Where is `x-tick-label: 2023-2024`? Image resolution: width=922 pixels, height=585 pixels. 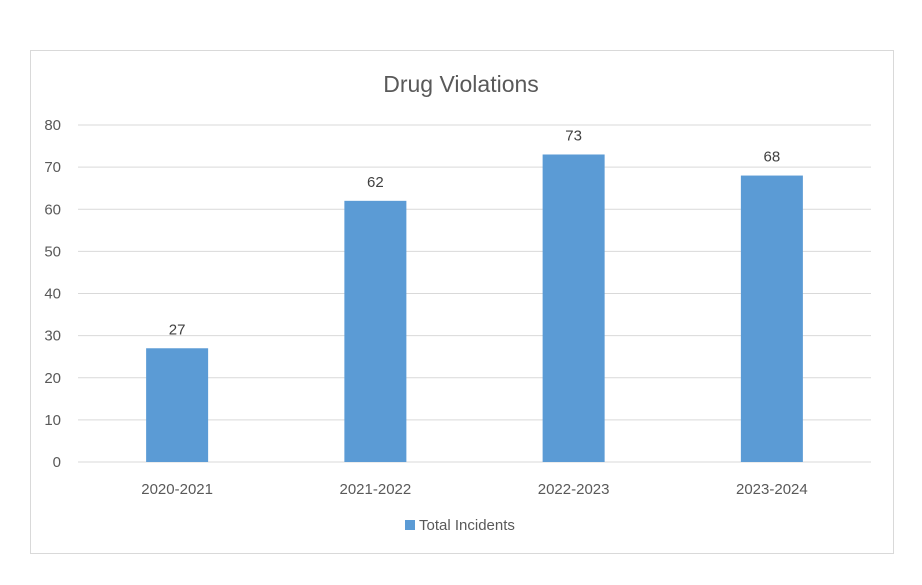 x-tick-label: 2023-2024 is located at coordinates (772, 489).